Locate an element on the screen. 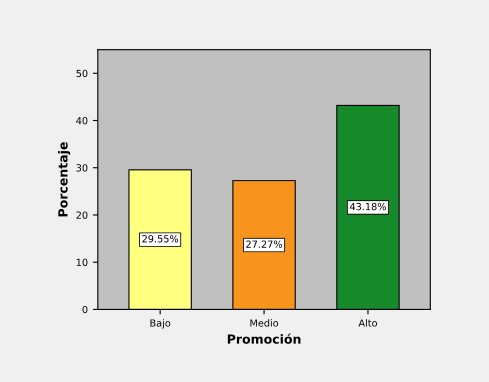 This screenshot has height=382, width=489. data-label: 27.27% is located at coordinates (264, 244).